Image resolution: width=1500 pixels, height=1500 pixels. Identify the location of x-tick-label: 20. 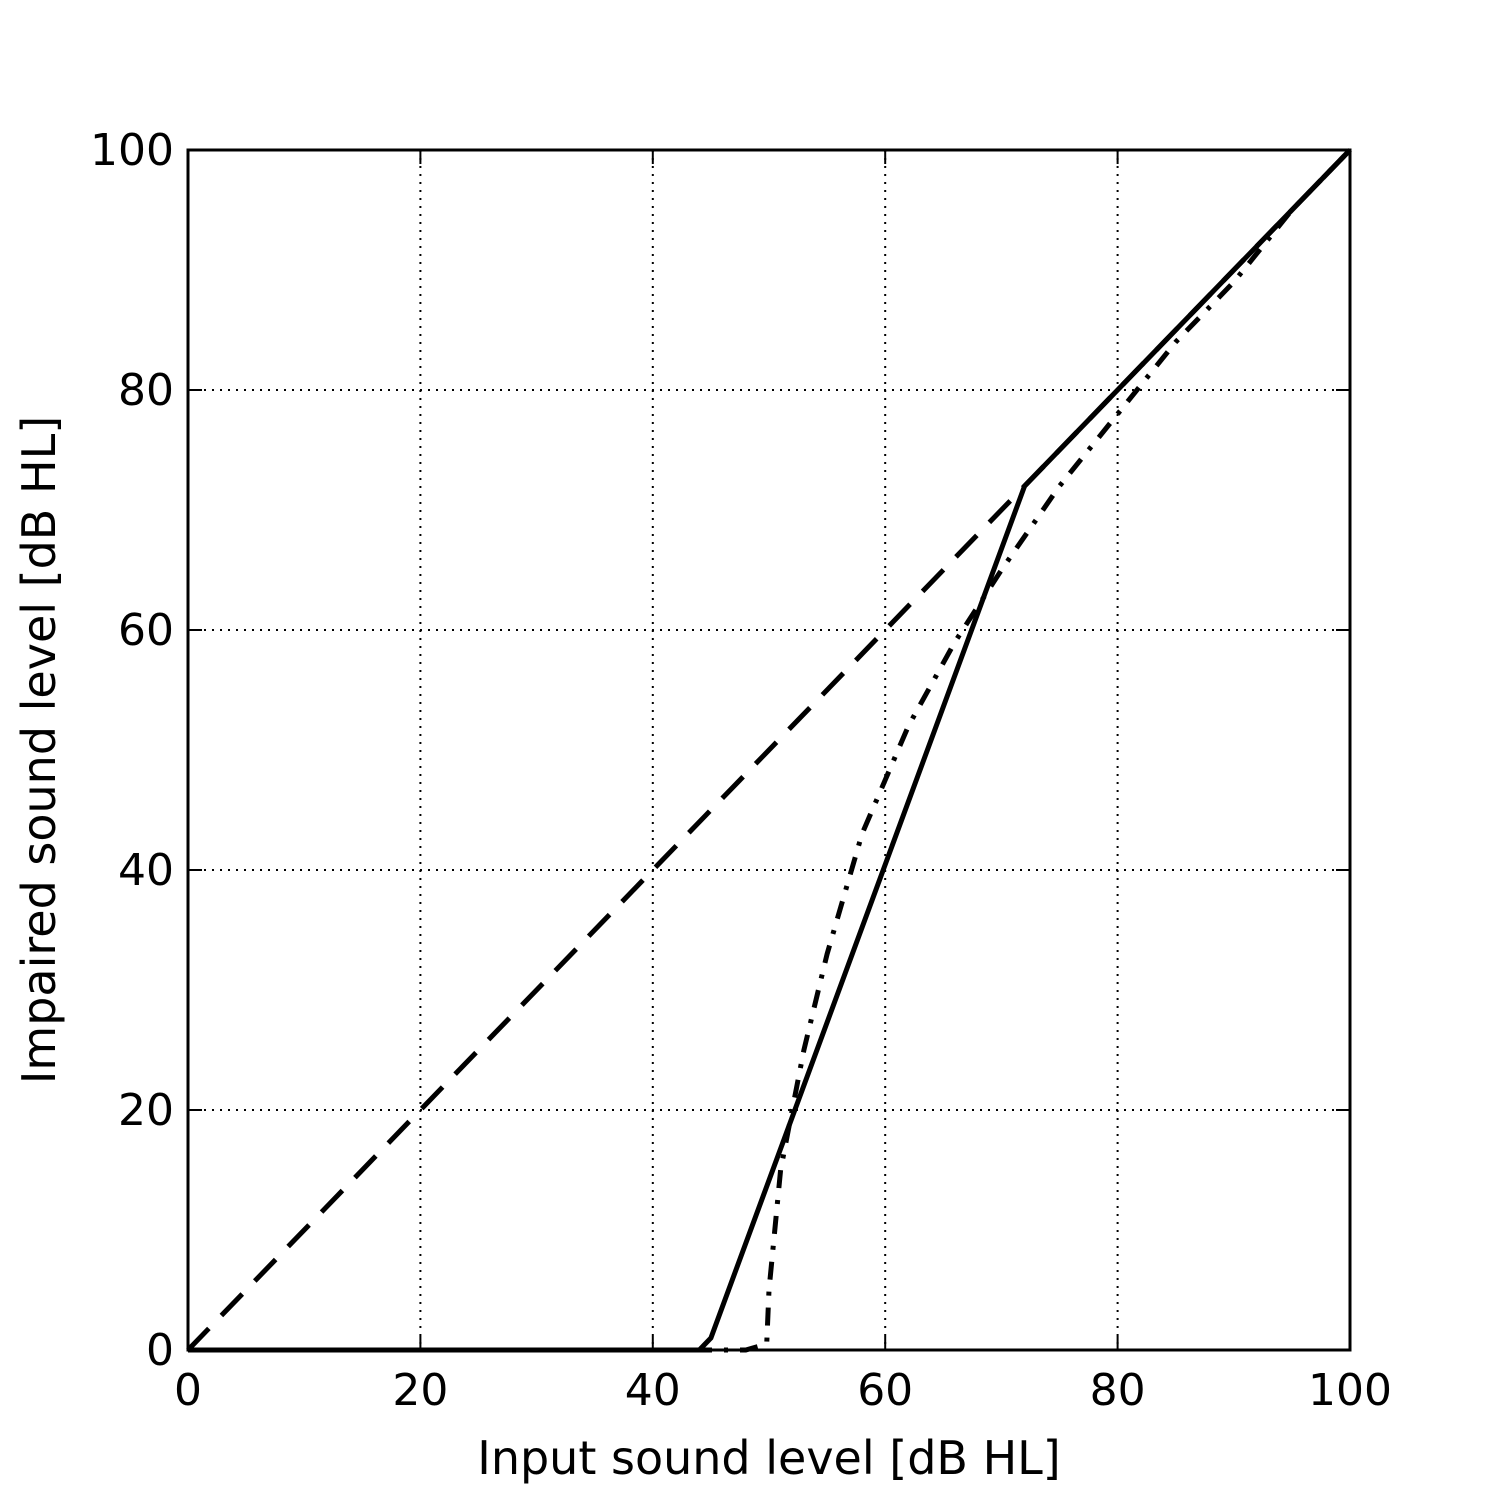
(420, 1390).